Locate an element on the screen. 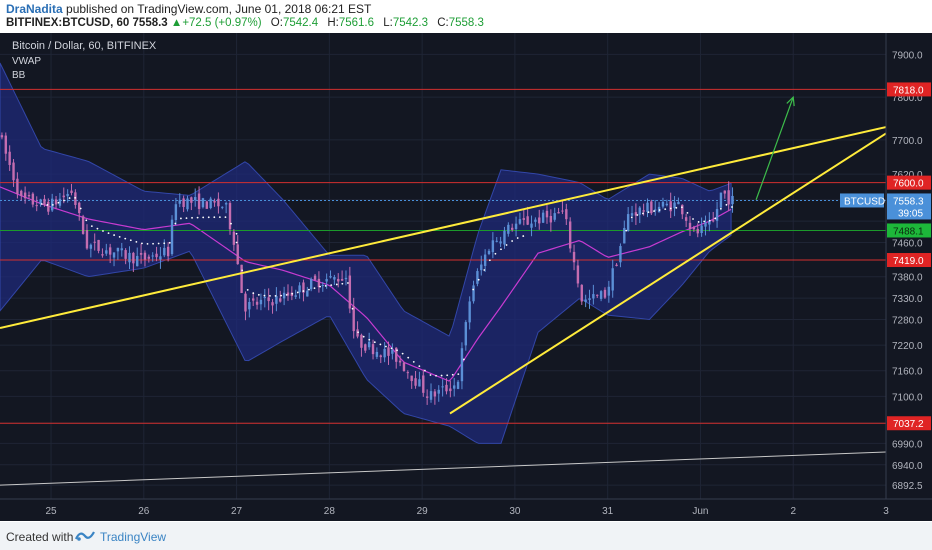 The height and width of the screenshot is (550, 932). time-tick-label: 31 is located at coordinates (608, 511).